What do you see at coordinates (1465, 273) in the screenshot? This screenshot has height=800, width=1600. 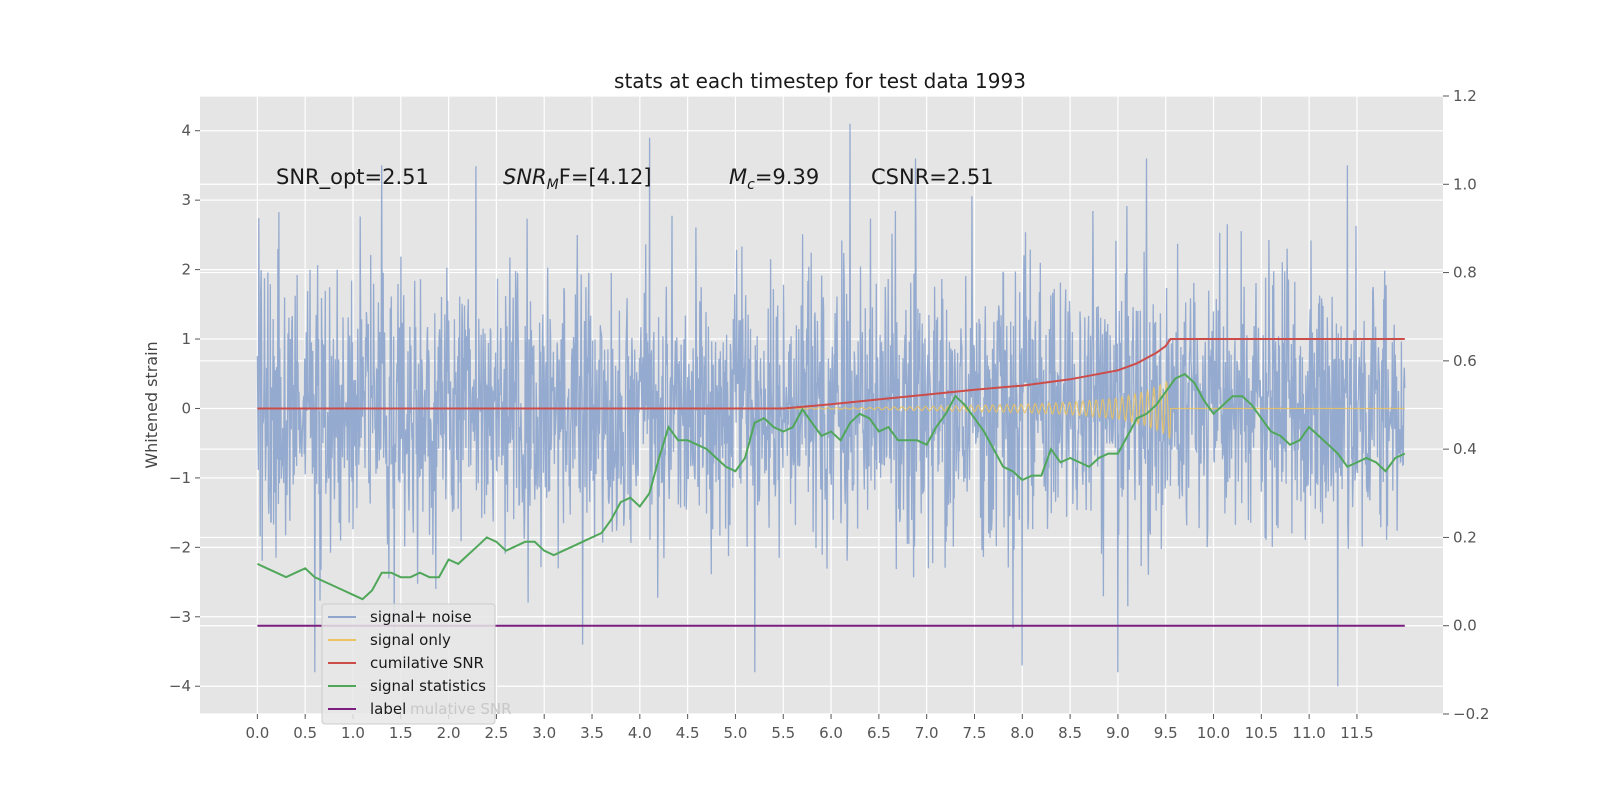 I see `y2-tick-label: 0.8` at bounding box center [1465, 273].